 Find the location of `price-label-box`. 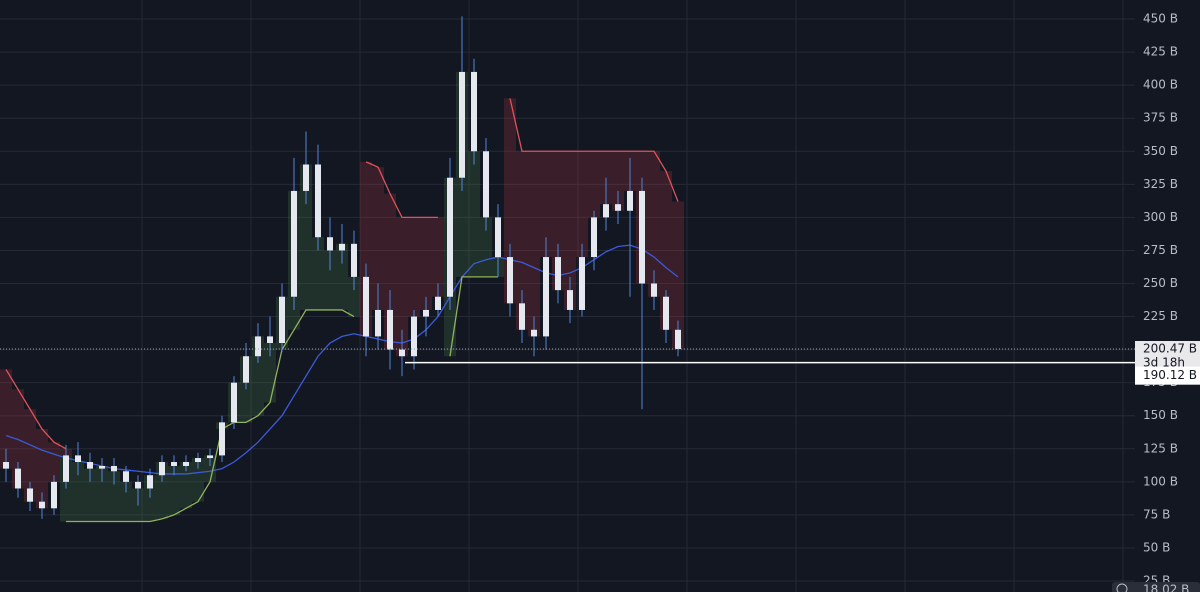

price-label-box is located at coordinates (1167, 355).